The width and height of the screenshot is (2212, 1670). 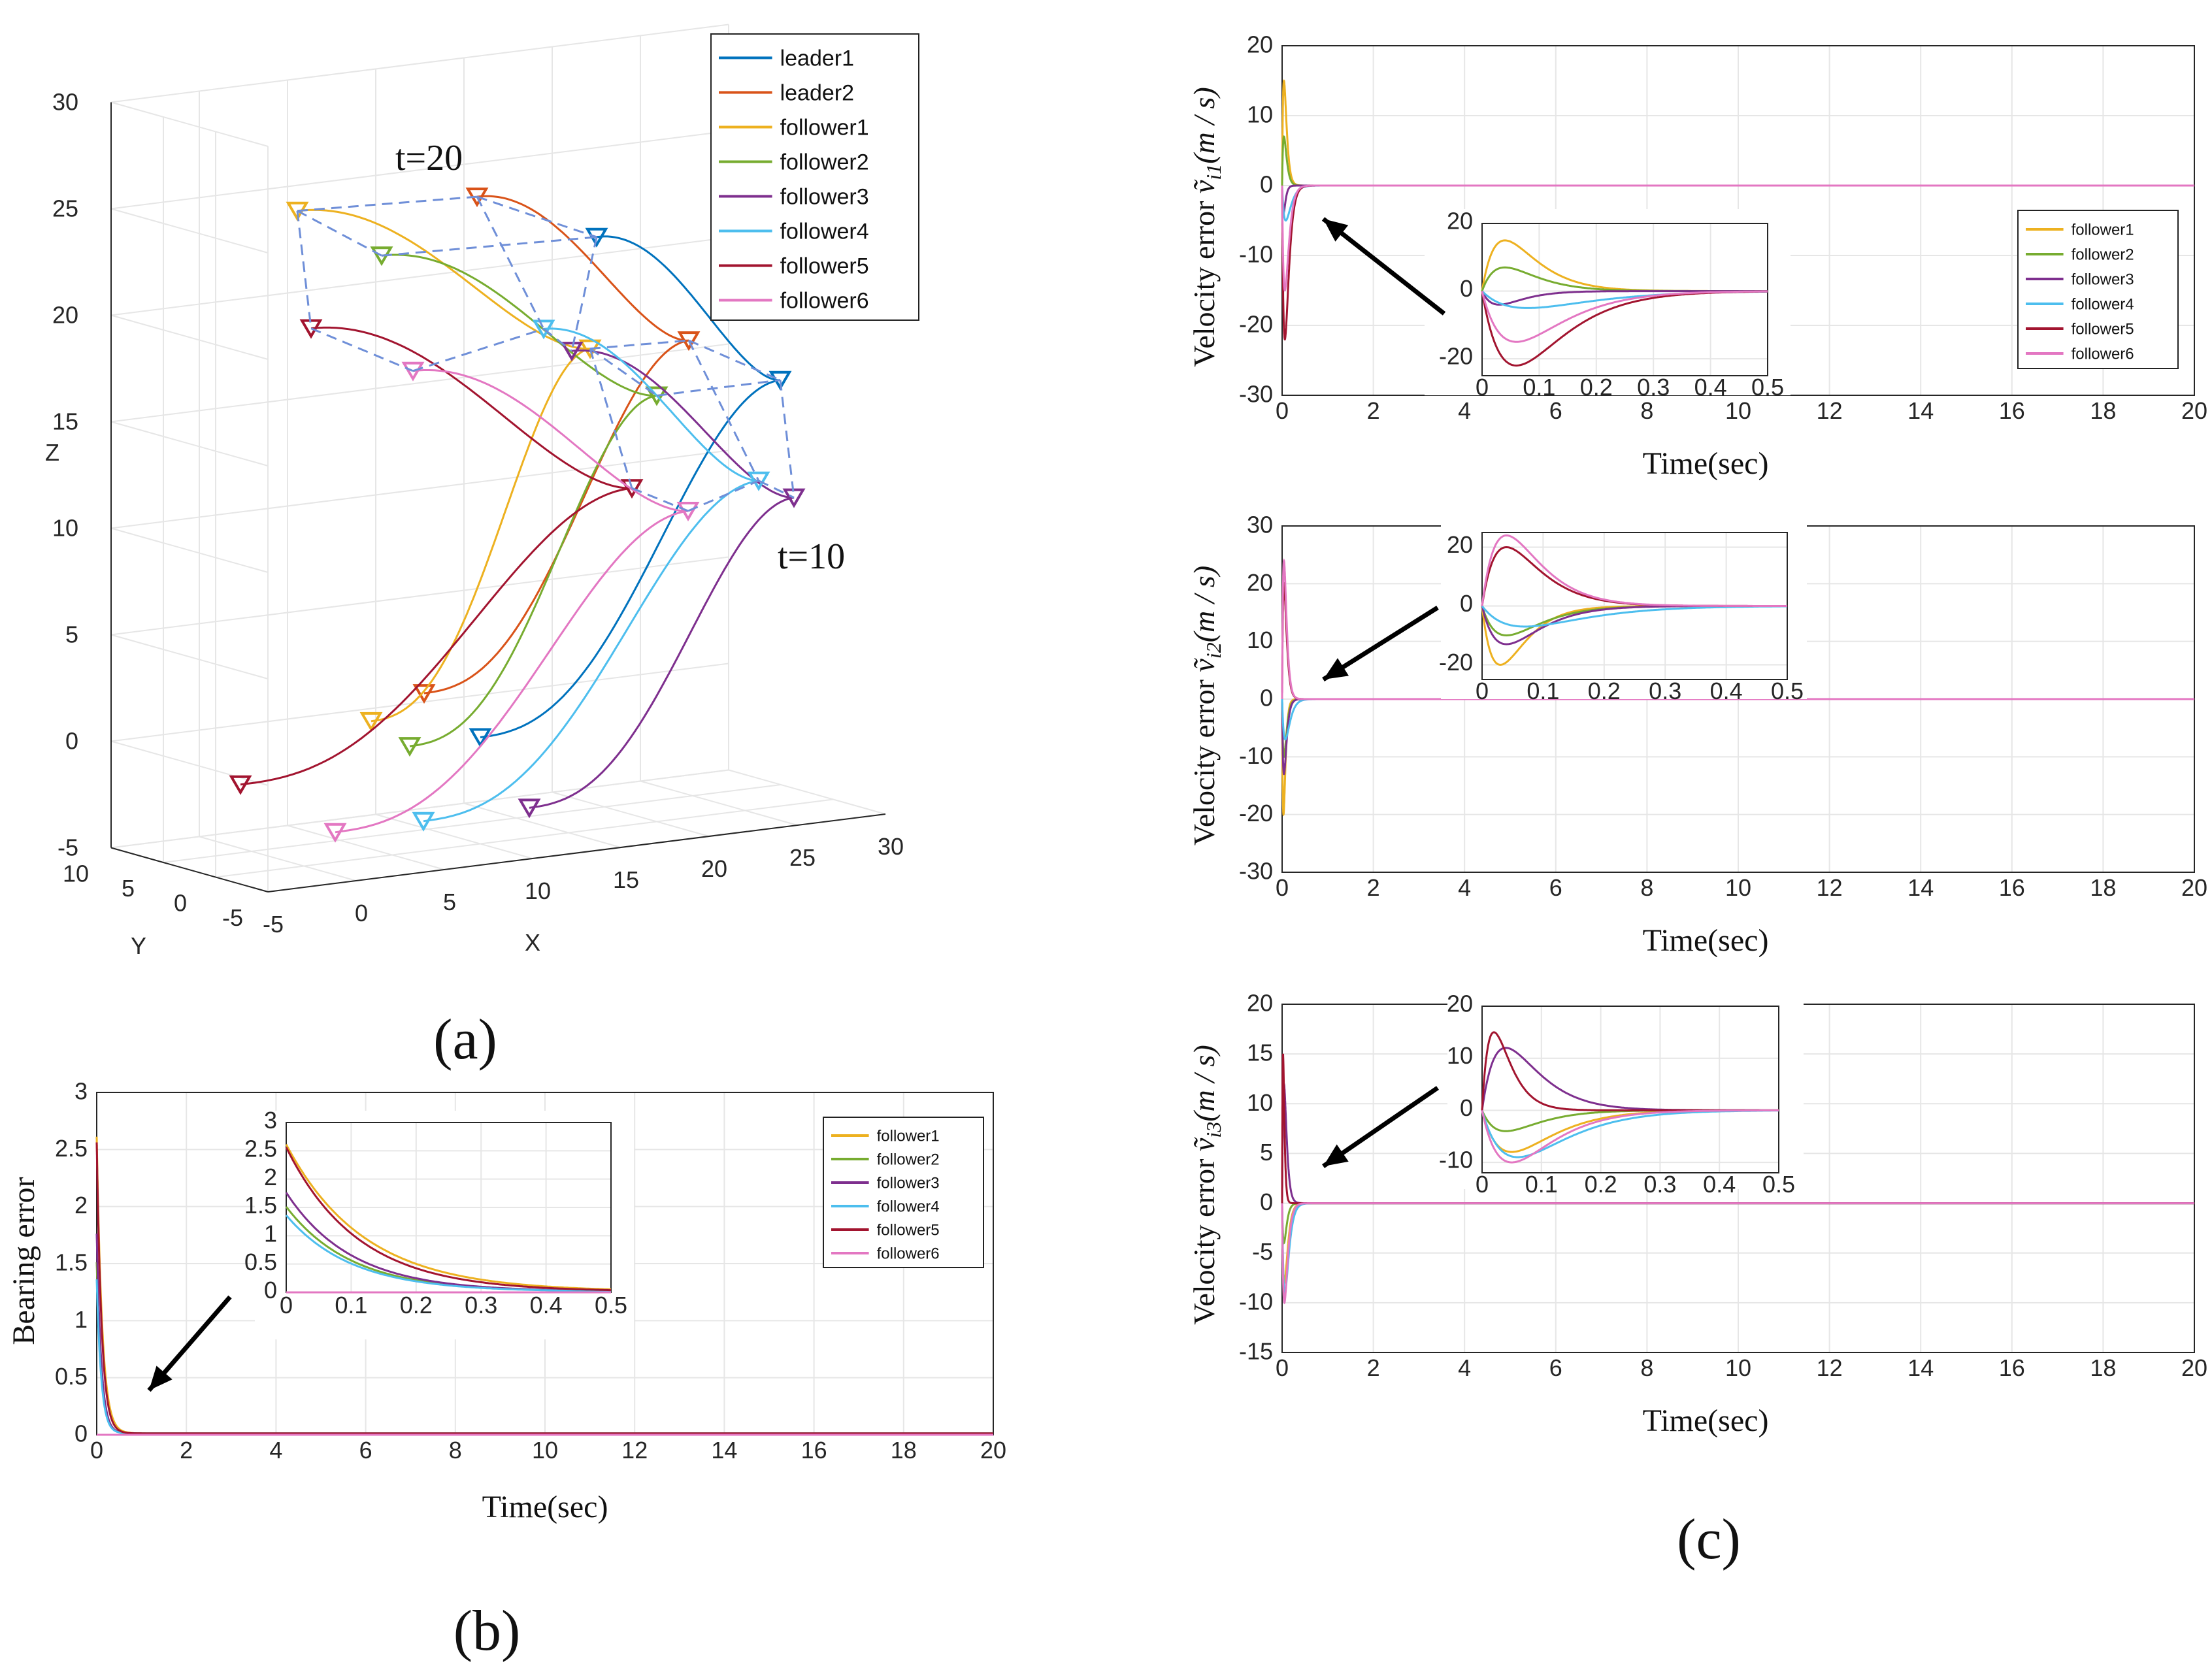 I want to click on plot-area, so click(x=1630, y=1089).